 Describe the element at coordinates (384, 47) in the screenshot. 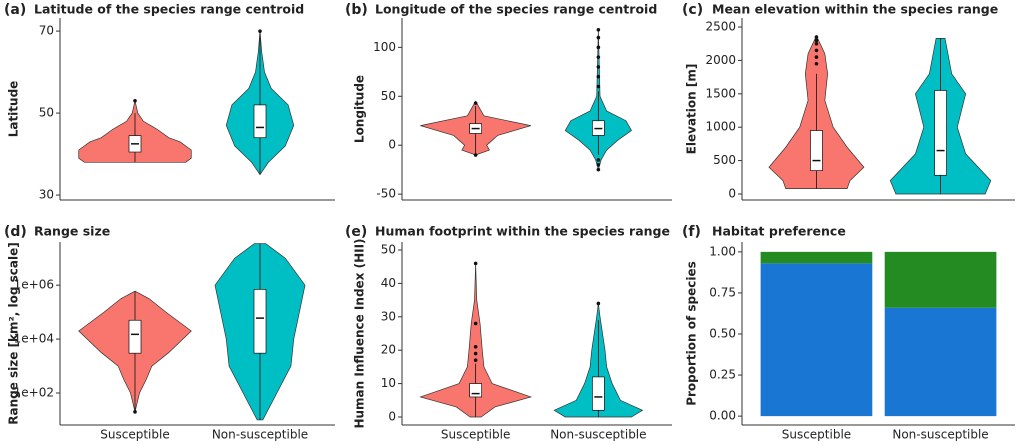

I see `y-tick-label: 100` at that location.